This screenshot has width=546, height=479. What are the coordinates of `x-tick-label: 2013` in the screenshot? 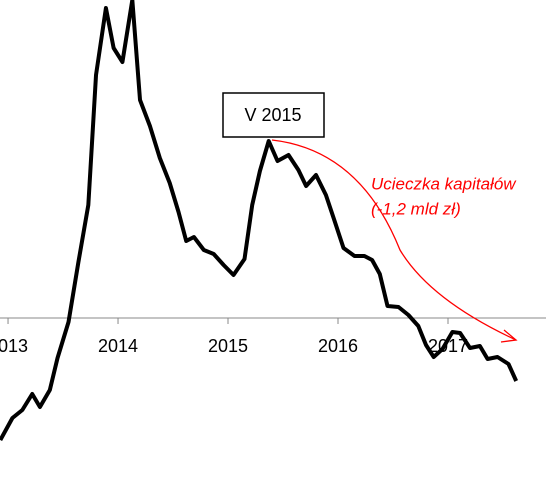 It's located at (14, 346).